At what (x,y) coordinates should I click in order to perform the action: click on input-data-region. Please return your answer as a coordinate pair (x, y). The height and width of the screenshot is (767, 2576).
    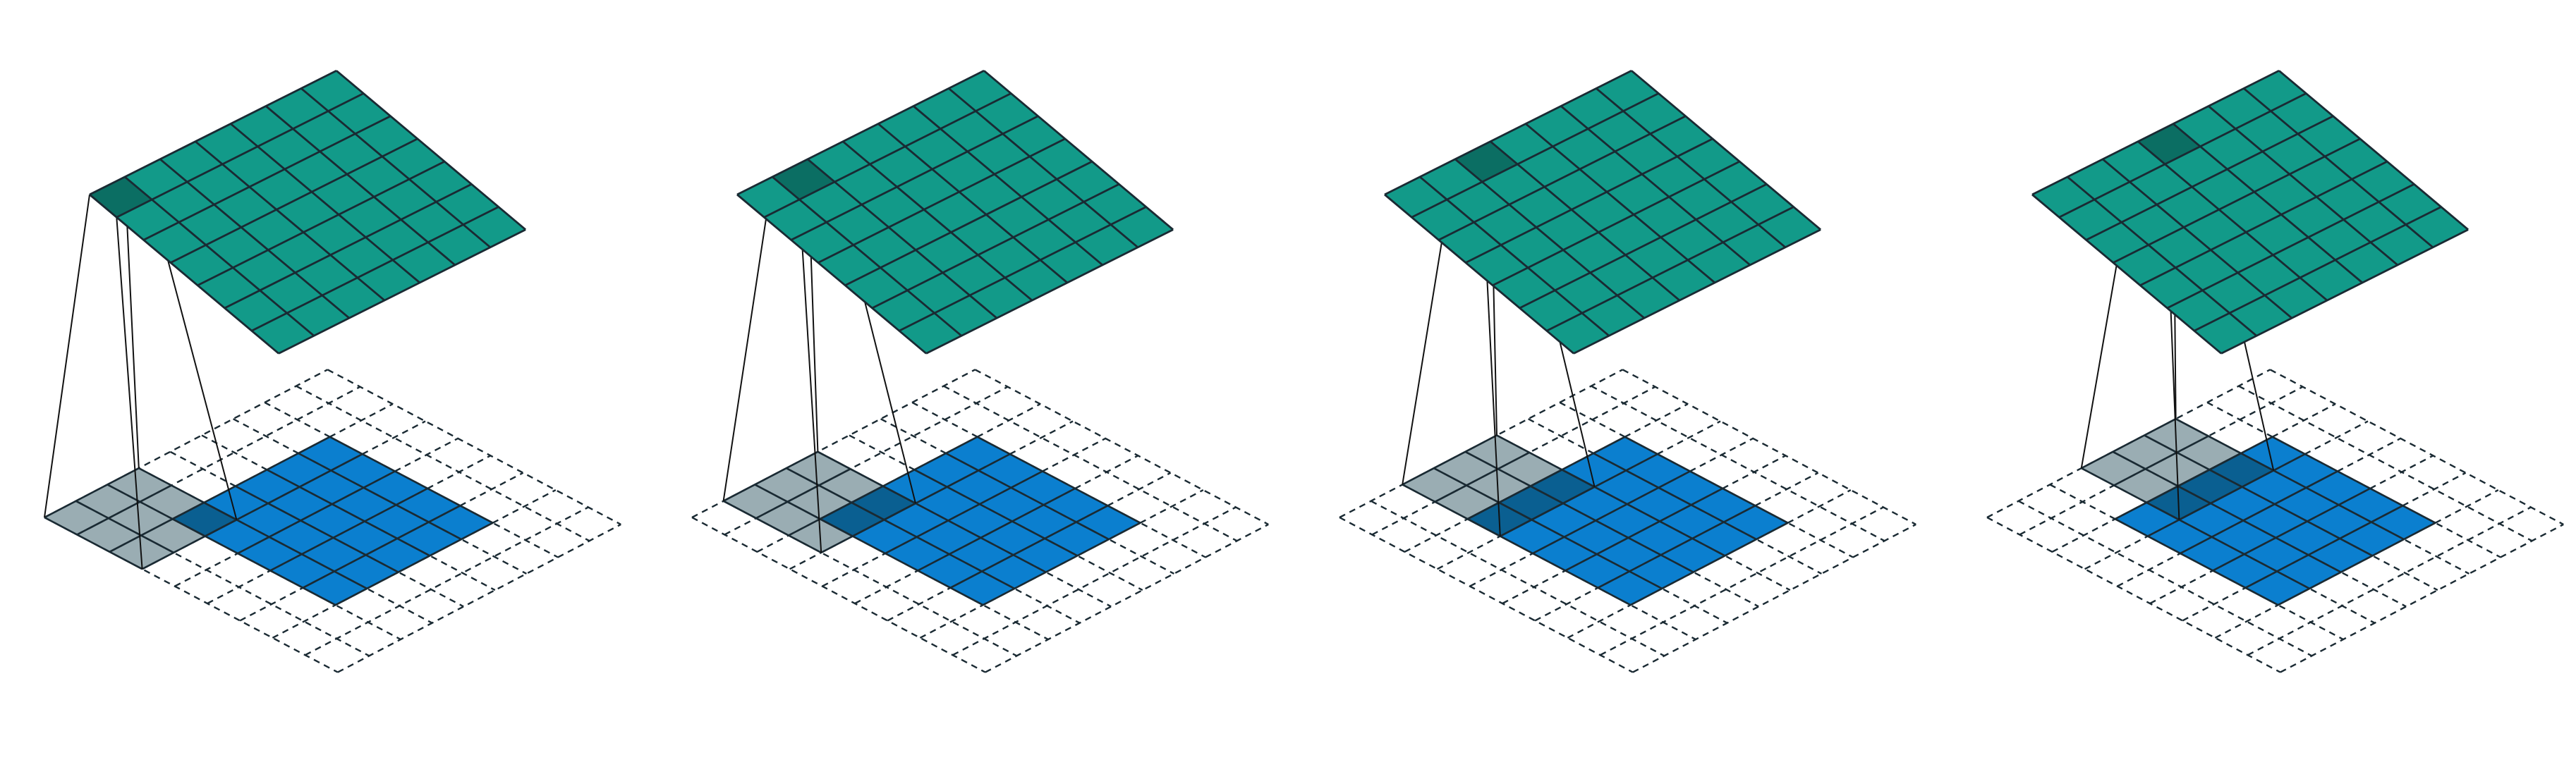
    Looking at the image, I should click on (332, 521).